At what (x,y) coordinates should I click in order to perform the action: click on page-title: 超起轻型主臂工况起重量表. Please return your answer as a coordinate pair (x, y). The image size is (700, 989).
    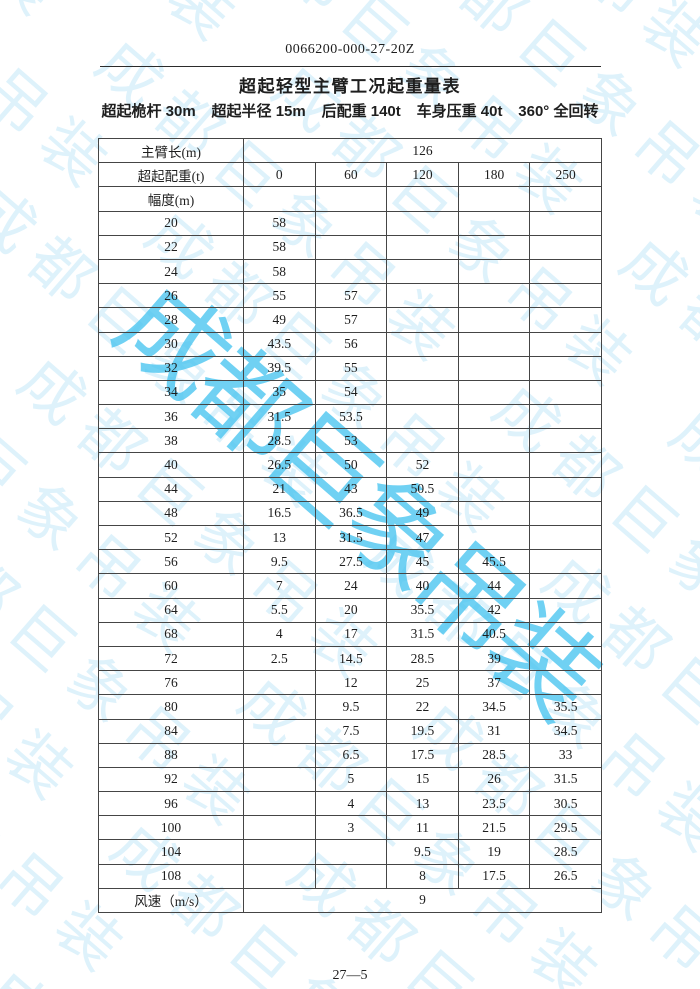
    Looking at the image, I should click on (350, 86).